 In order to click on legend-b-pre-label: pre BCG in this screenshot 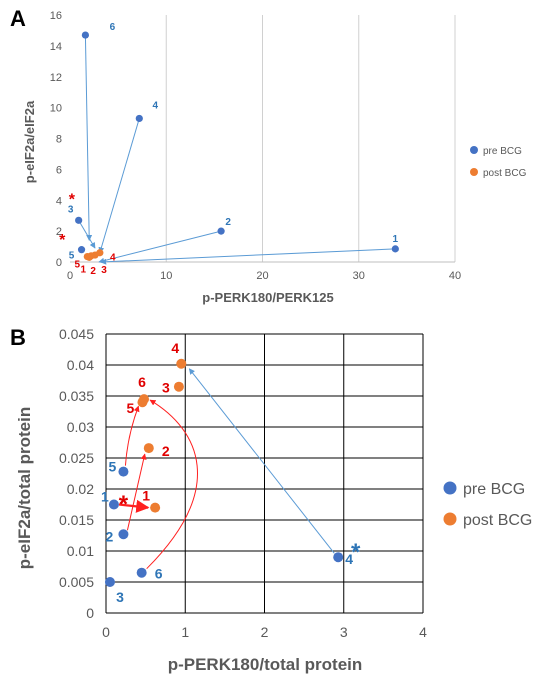, I will do `click(494, 489)`.